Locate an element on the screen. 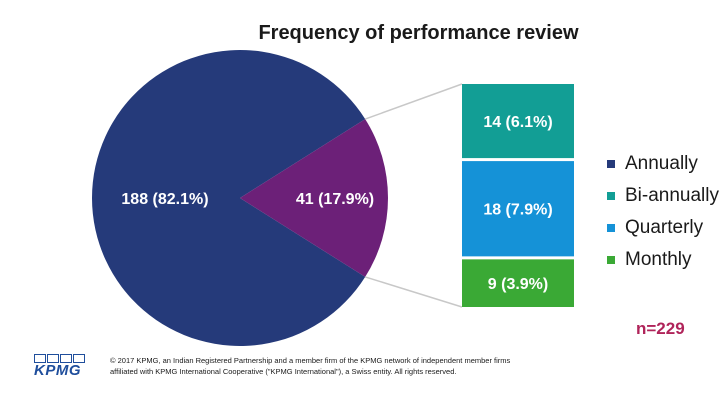  legend-item-quarterly: Quarterly is located at coordinates (663, 228).